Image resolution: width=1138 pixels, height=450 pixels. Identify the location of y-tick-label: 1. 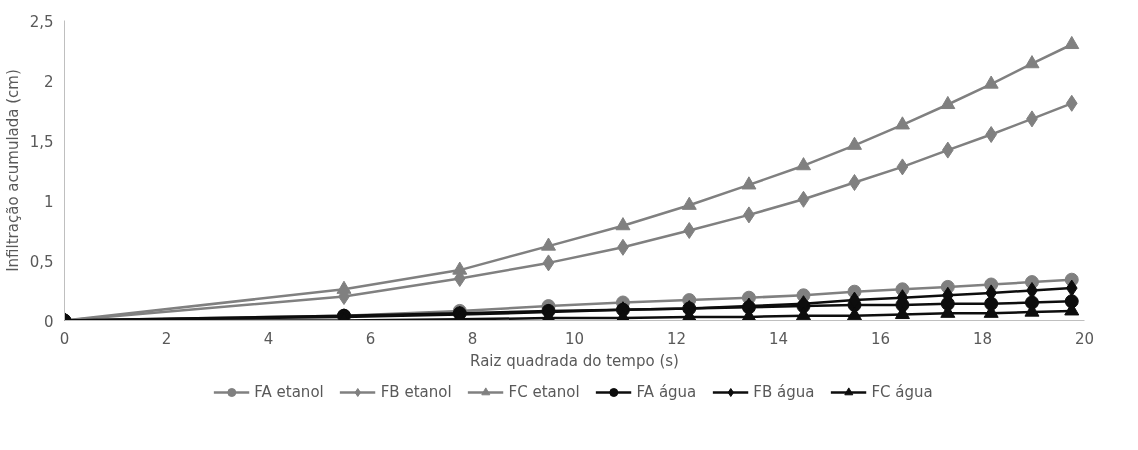
(48, 201).